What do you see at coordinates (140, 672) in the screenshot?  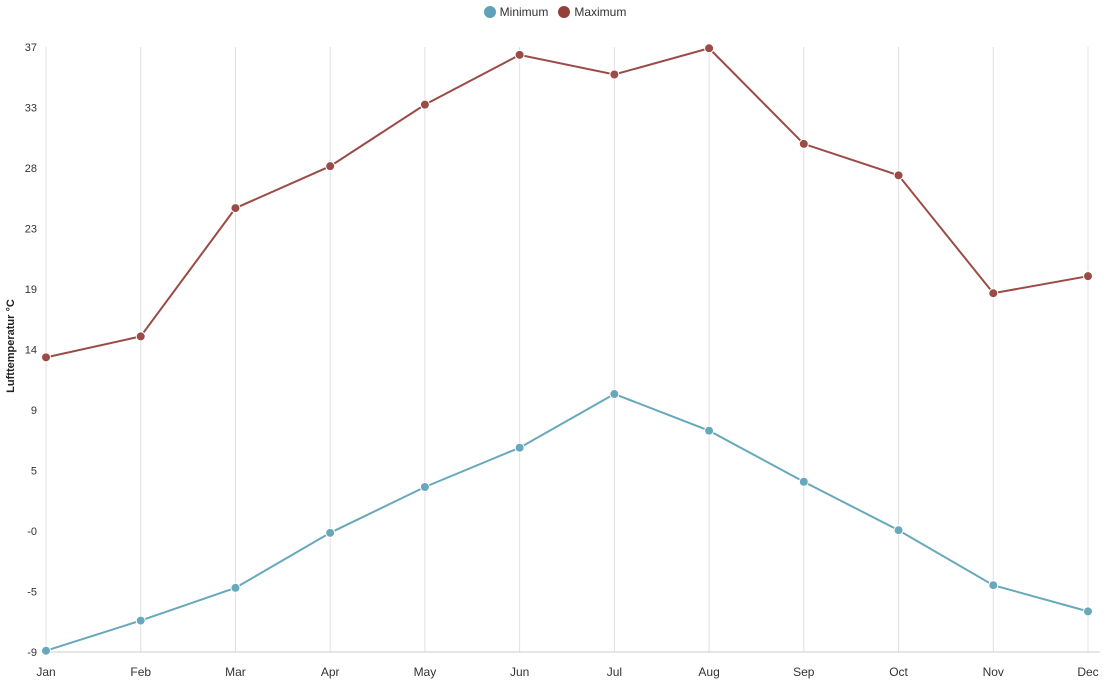 I see `x-tick-label: Feb` at bounding box center [140, 672].